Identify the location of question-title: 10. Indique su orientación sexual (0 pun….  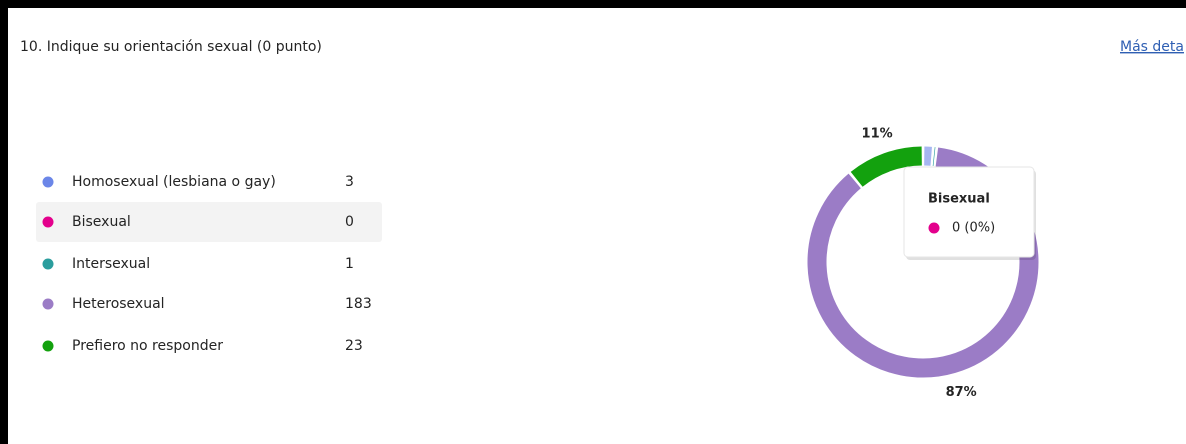
(171, 47).